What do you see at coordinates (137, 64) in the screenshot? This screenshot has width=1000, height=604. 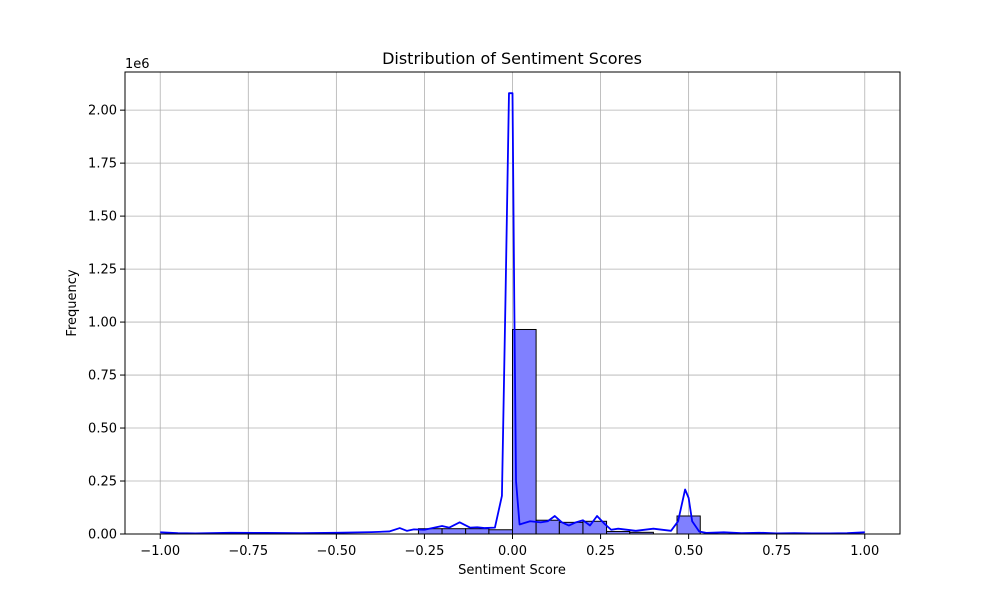 I see `y-axis-offset-label: 1e6` at bounding box center [137, 64].